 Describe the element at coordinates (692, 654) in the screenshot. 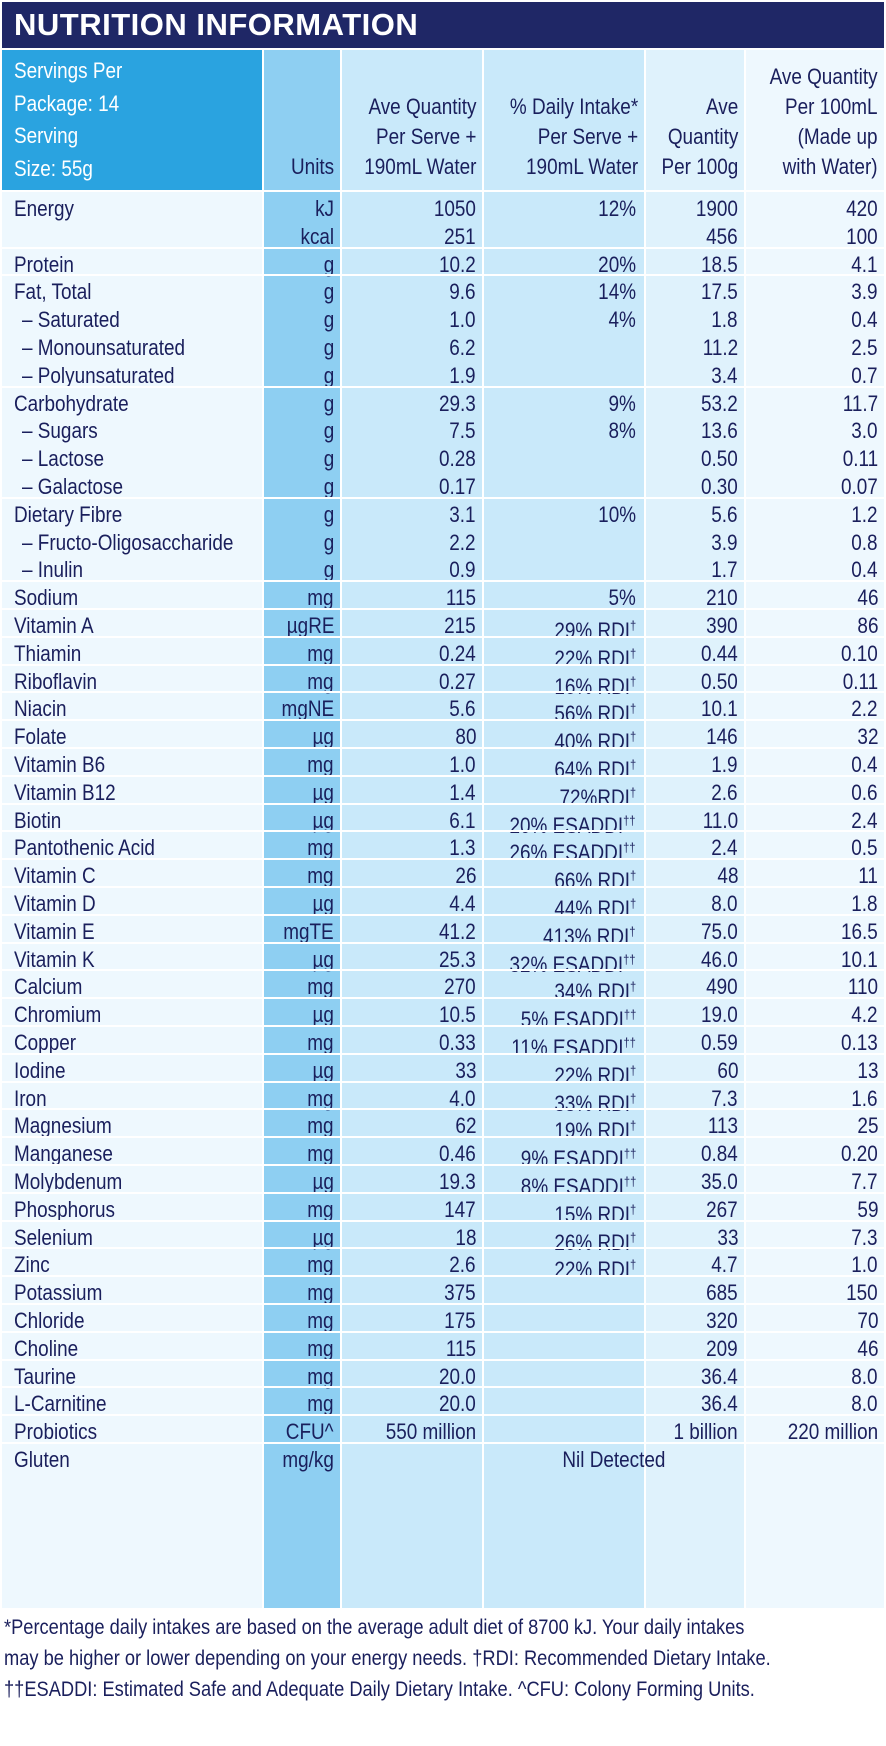

I see `per-100g-cell: 0.44` at that location.